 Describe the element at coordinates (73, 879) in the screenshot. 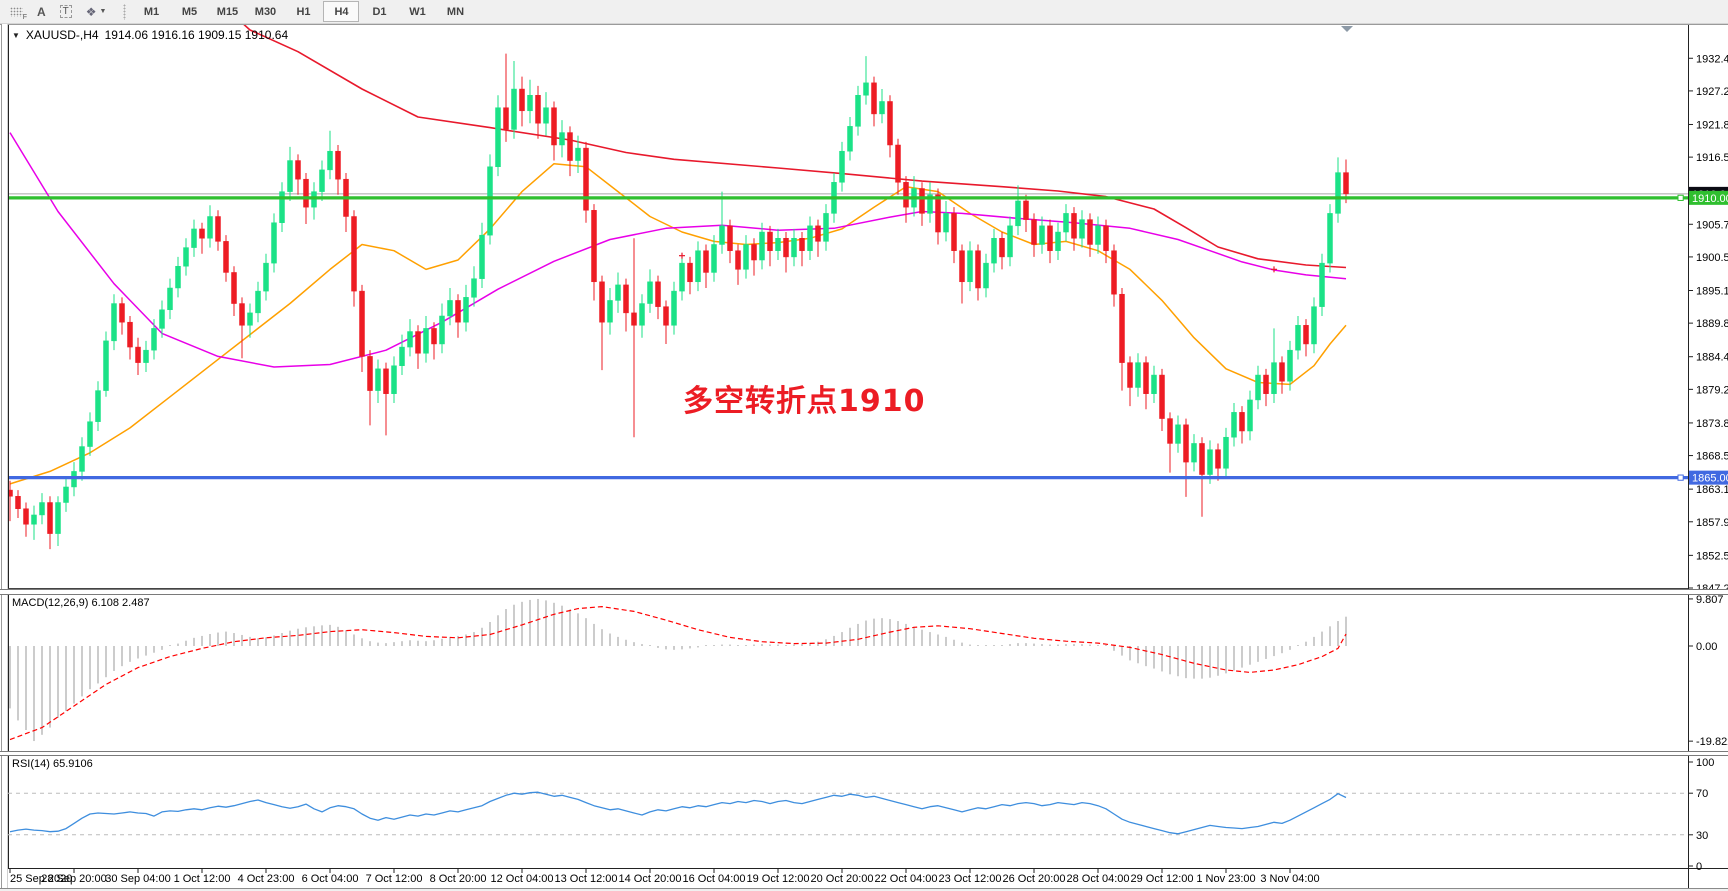

I see `svg-text: 28 Sep 20:00` at that location.